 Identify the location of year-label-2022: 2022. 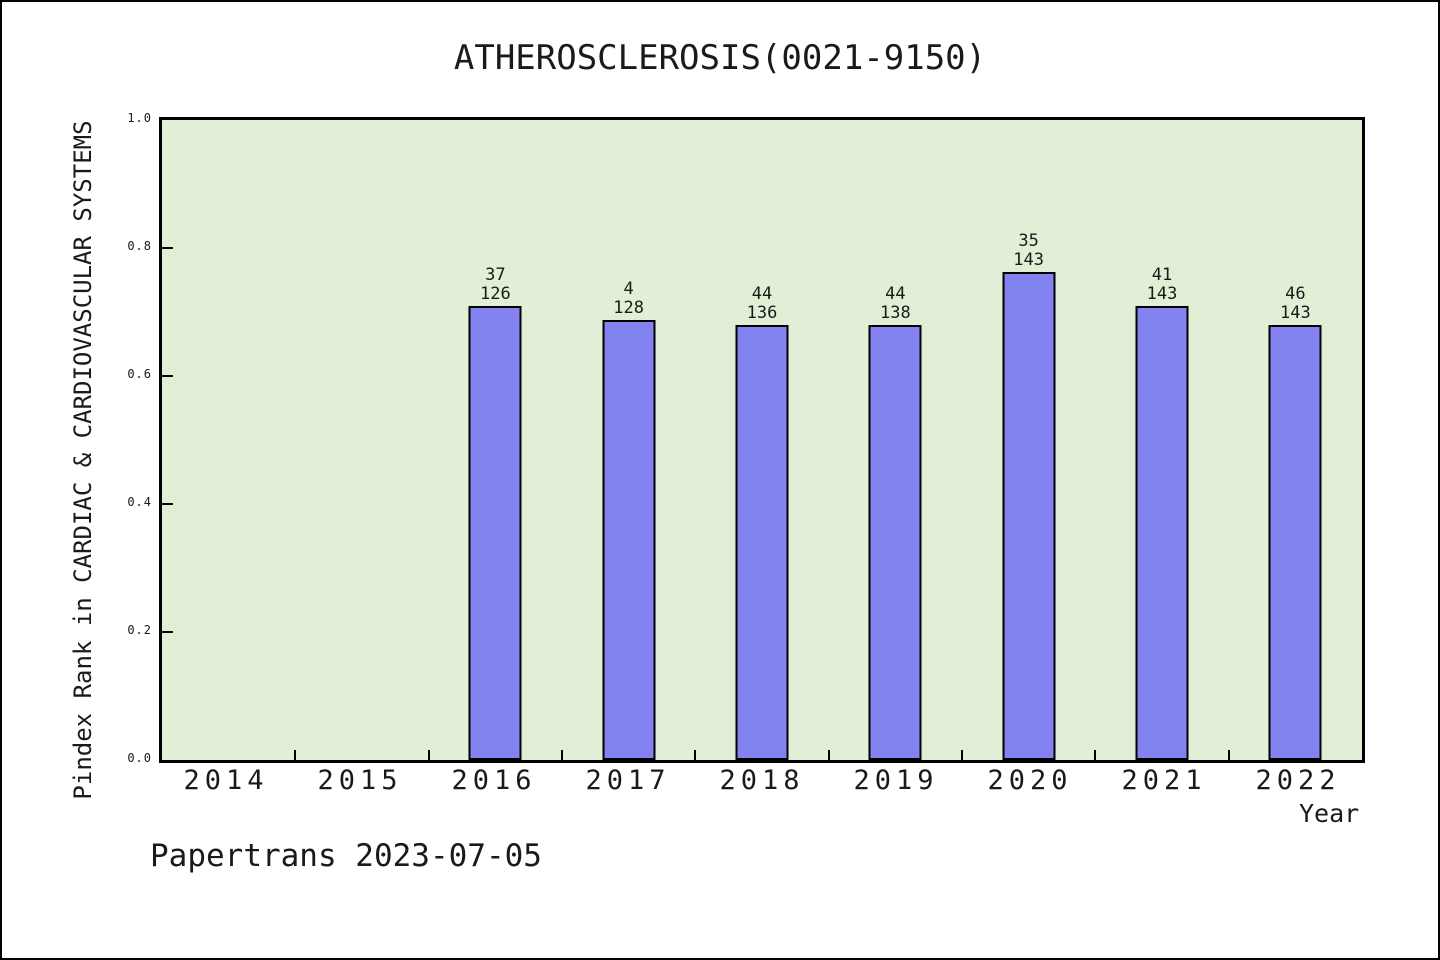
(1298, 780).